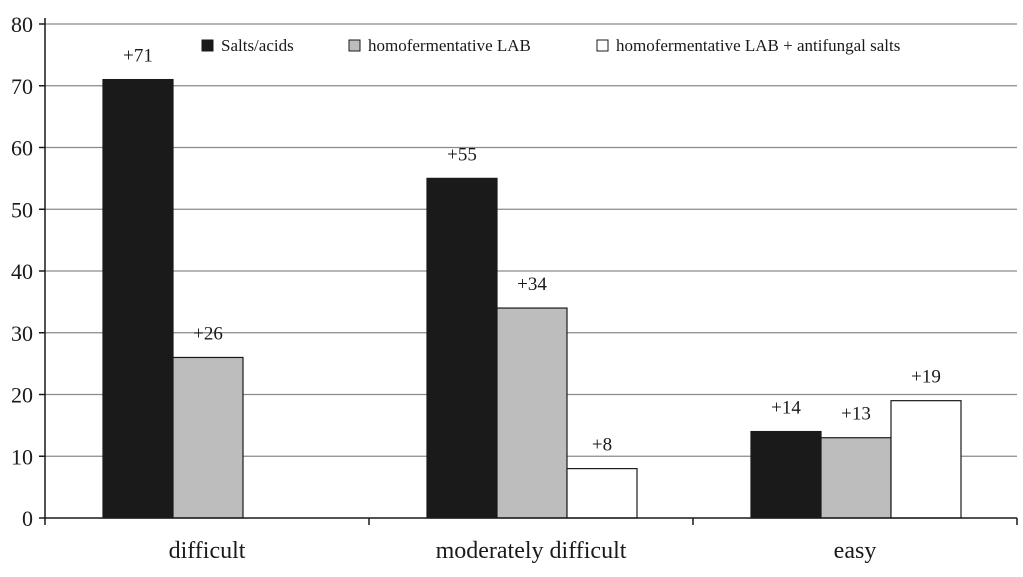 This screenshot has height=577, width=1023. Describe the element at coordinates (856, 414) in the screenshot. I see `data-label: +13` at that location.